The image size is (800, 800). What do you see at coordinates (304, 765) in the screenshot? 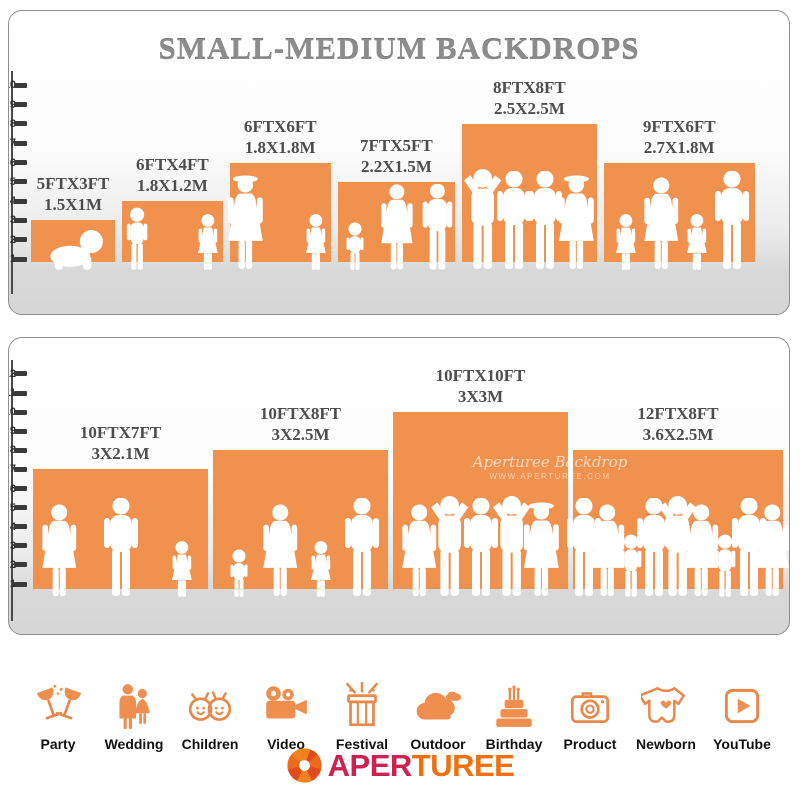
I see `aperture-icon` at bounding box center [304, 765].